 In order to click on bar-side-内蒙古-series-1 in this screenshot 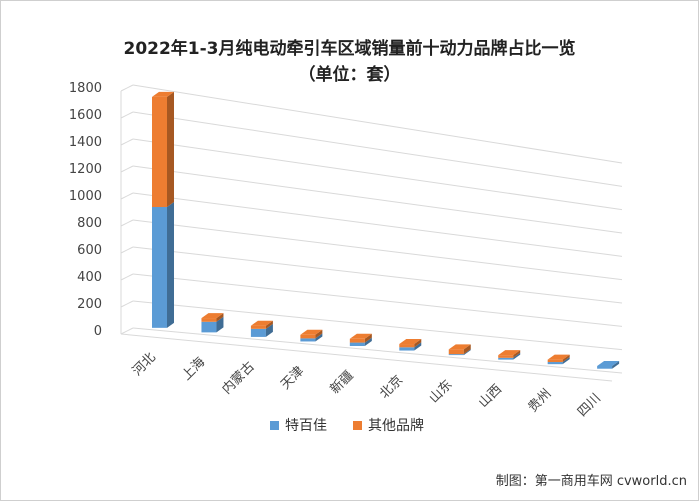, I will do `click(269, 330)`.